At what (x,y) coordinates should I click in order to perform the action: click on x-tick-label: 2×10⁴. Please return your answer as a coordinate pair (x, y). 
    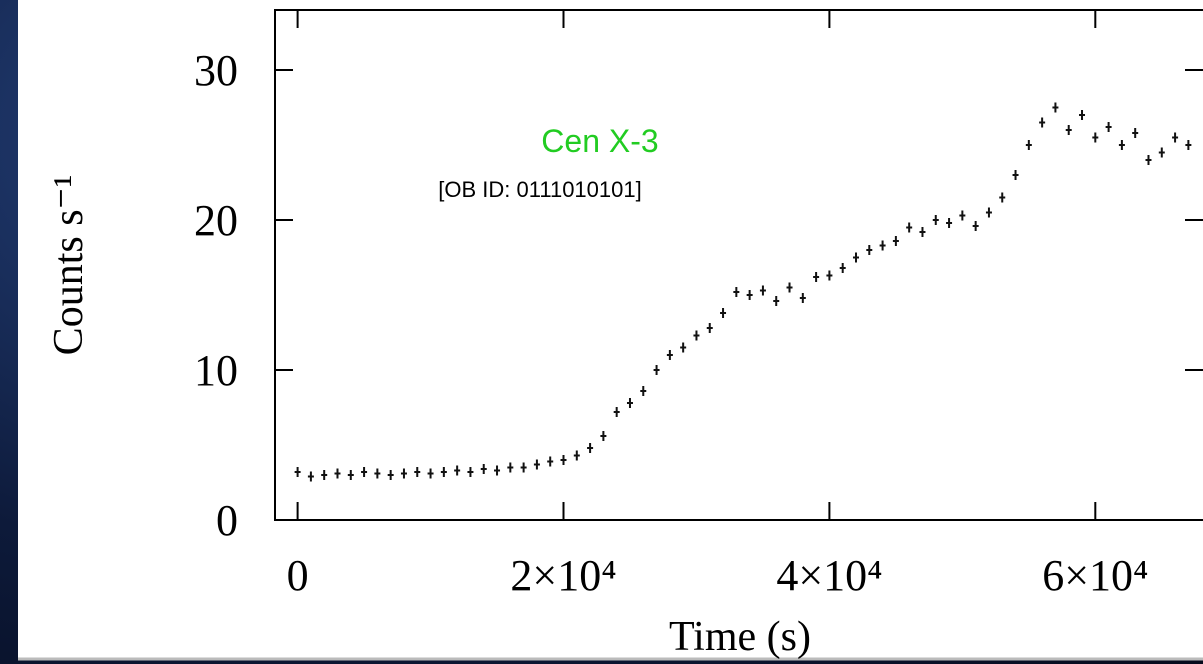
    Looking at the image, I should click on (563, 575).